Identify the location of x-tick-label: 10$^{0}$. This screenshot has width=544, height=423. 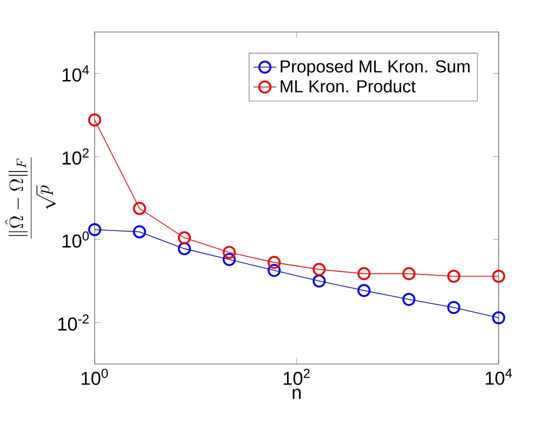
(95, 377).